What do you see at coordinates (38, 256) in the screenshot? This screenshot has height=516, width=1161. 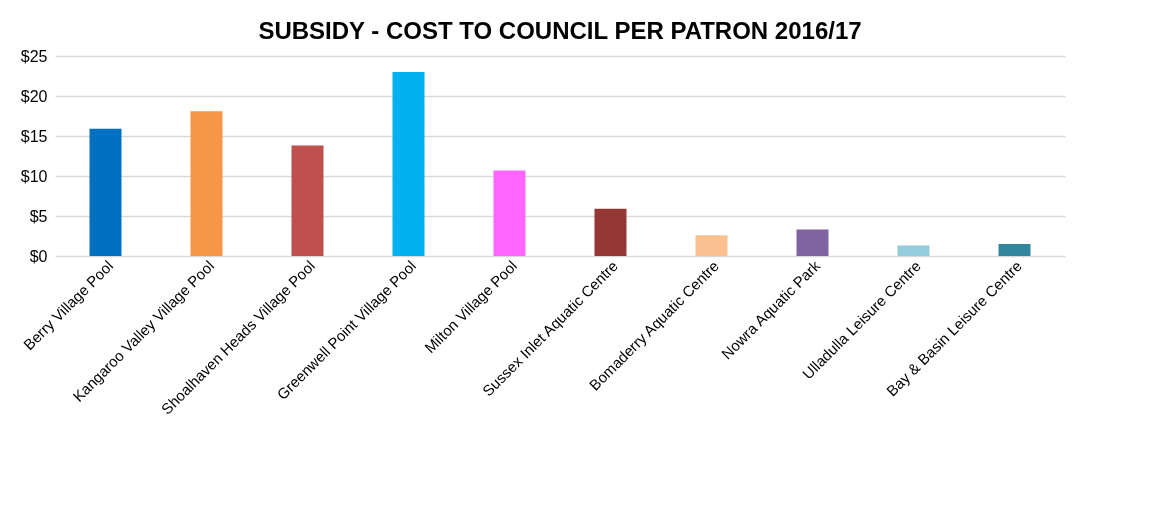 I see `y-tick-label: $0` at bounding box center [38, 256].